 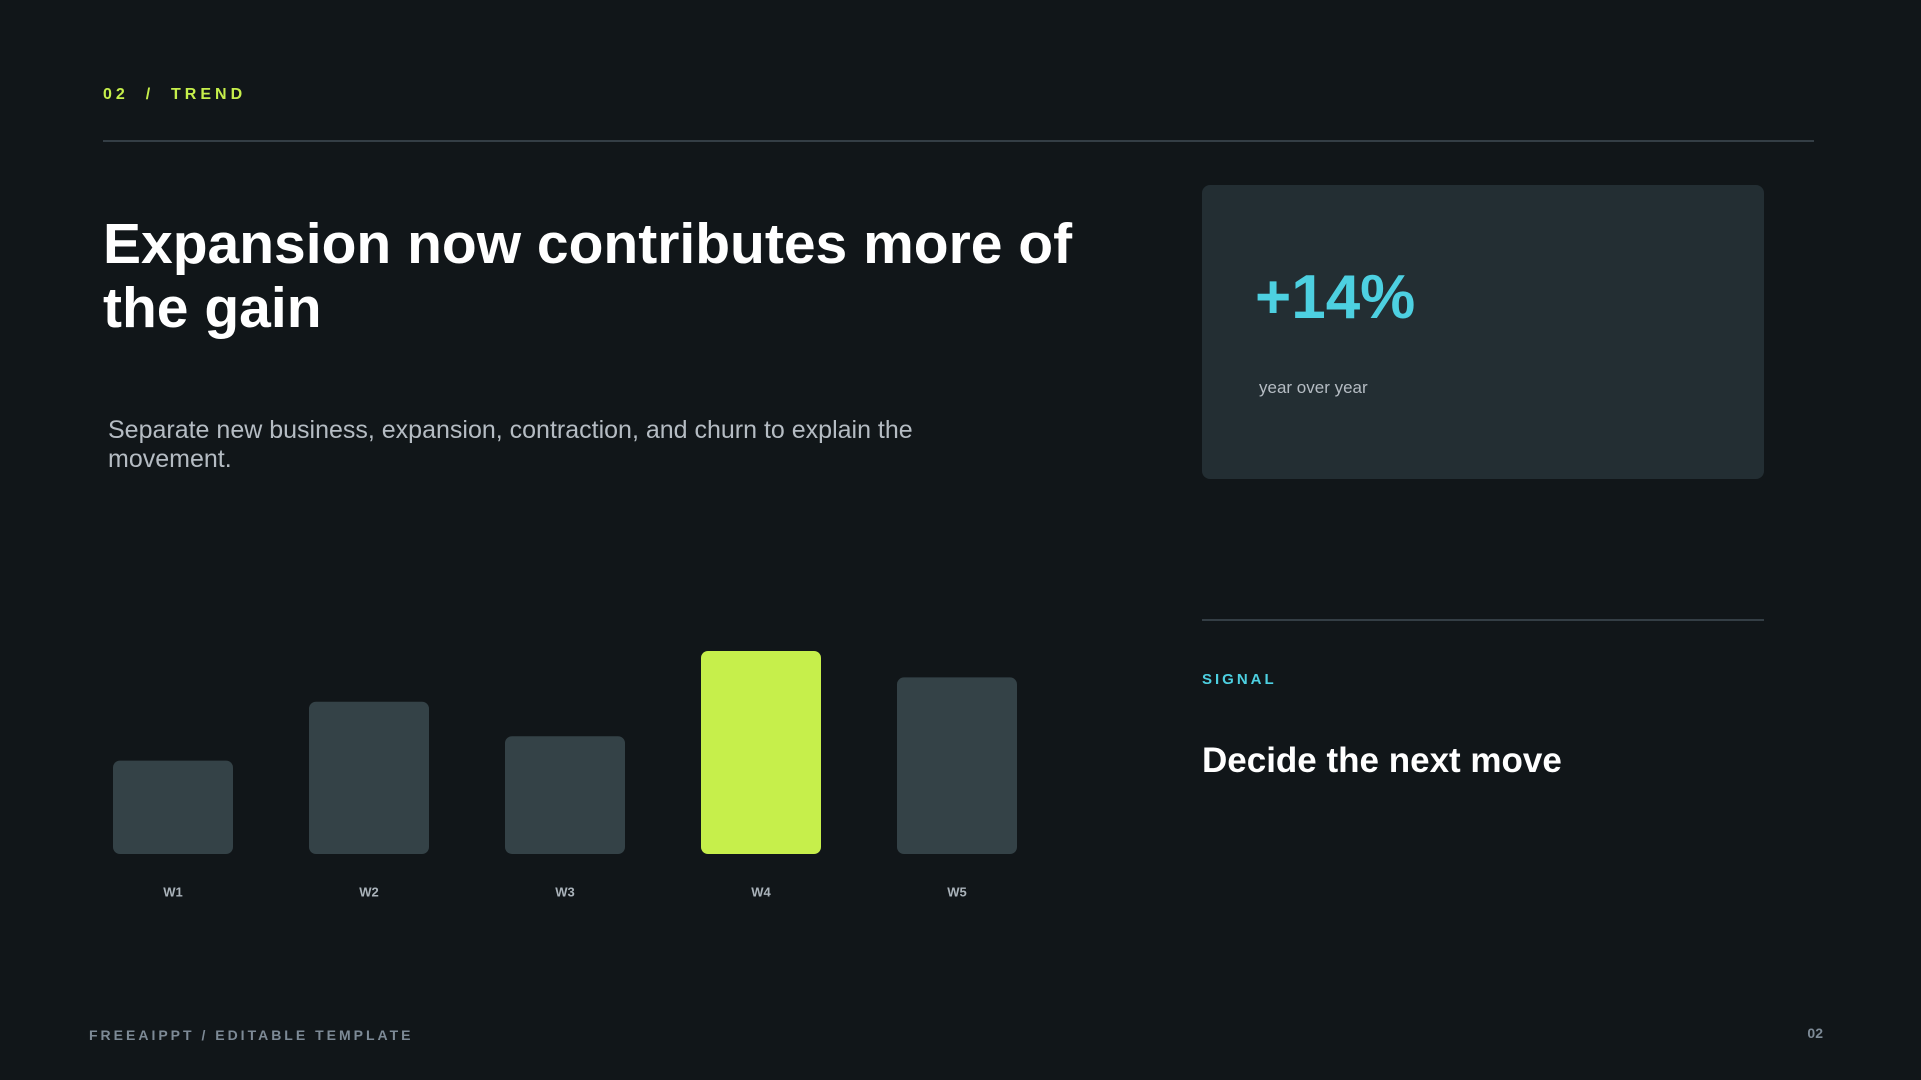 I want to click on x-tick-label: W2, so click(x=369, y=891).